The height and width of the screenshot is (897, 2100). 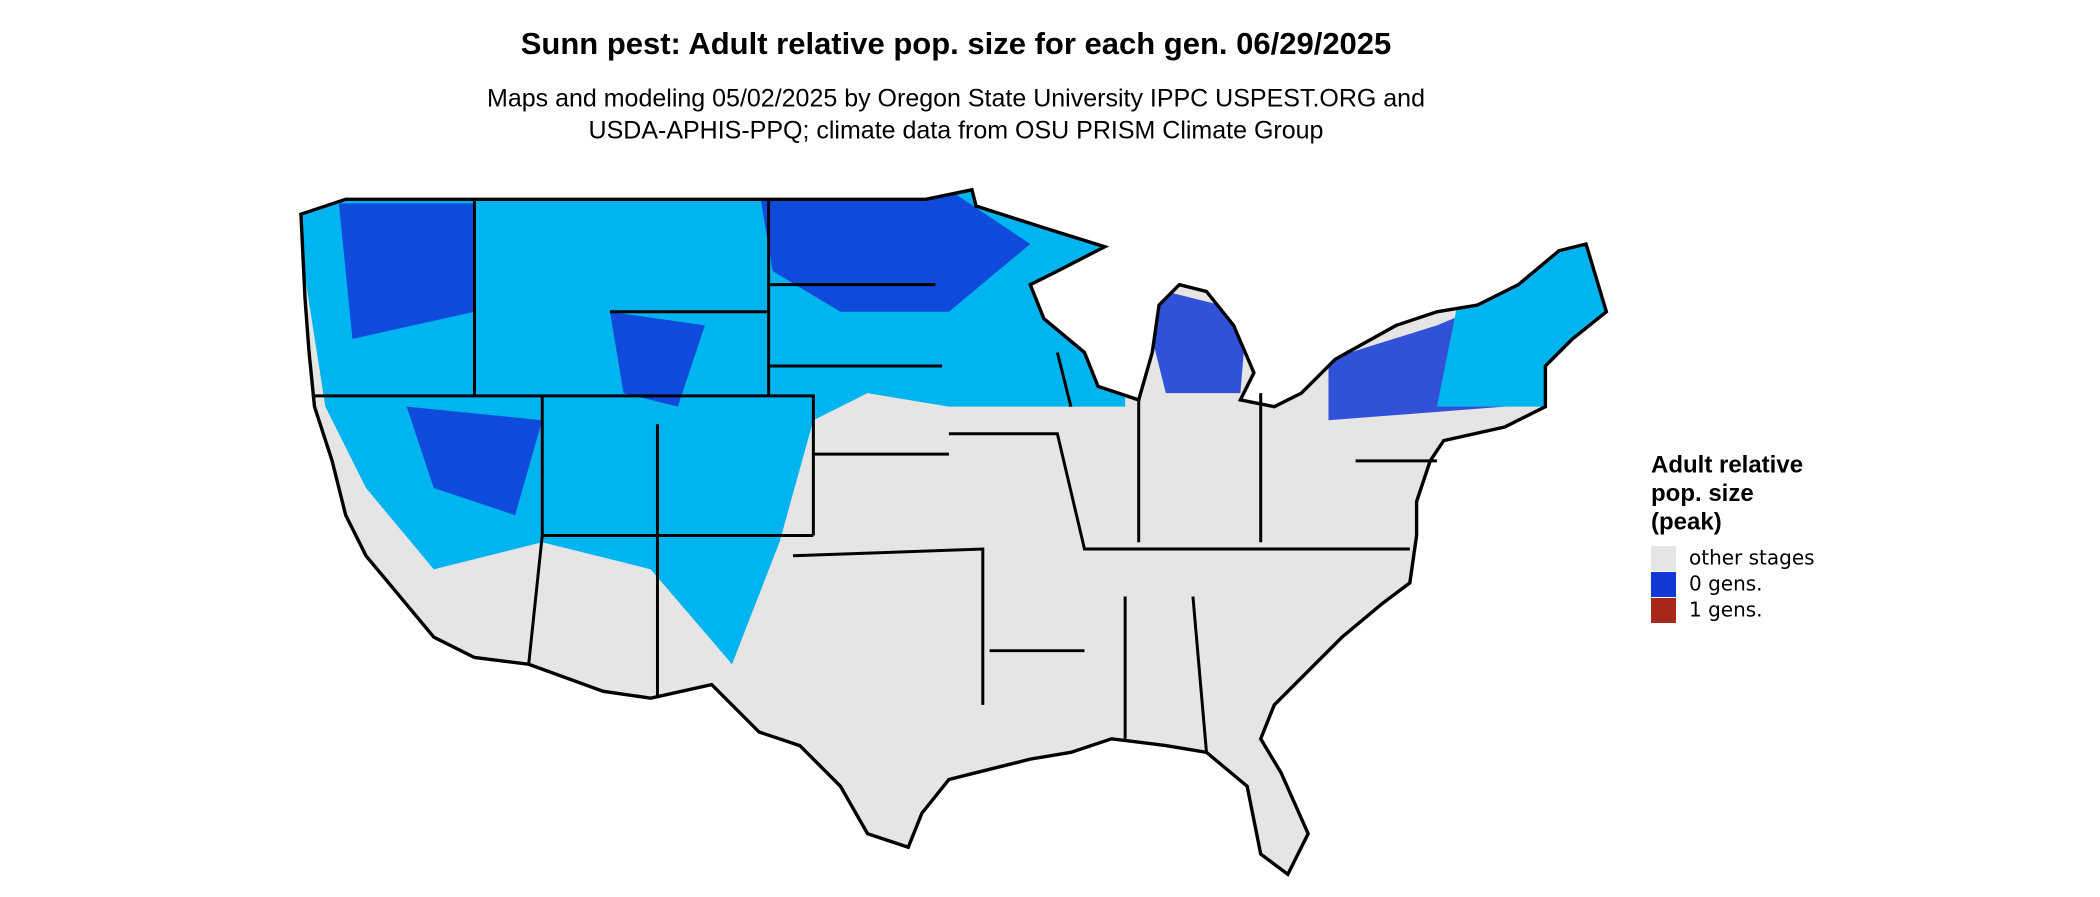 What do you see at coordinates (1686, 521) in the screenshot?
I see `legend-title: (peak)` at bounding box center [1686, 521].